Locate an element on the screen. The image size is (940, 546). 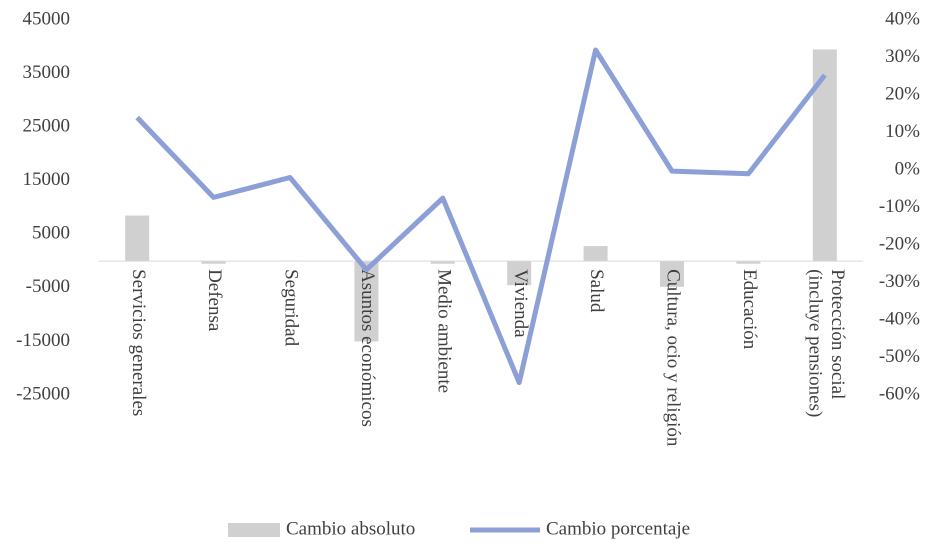
x-tick-label-part: Protección social is located at coordinates (837, 336).